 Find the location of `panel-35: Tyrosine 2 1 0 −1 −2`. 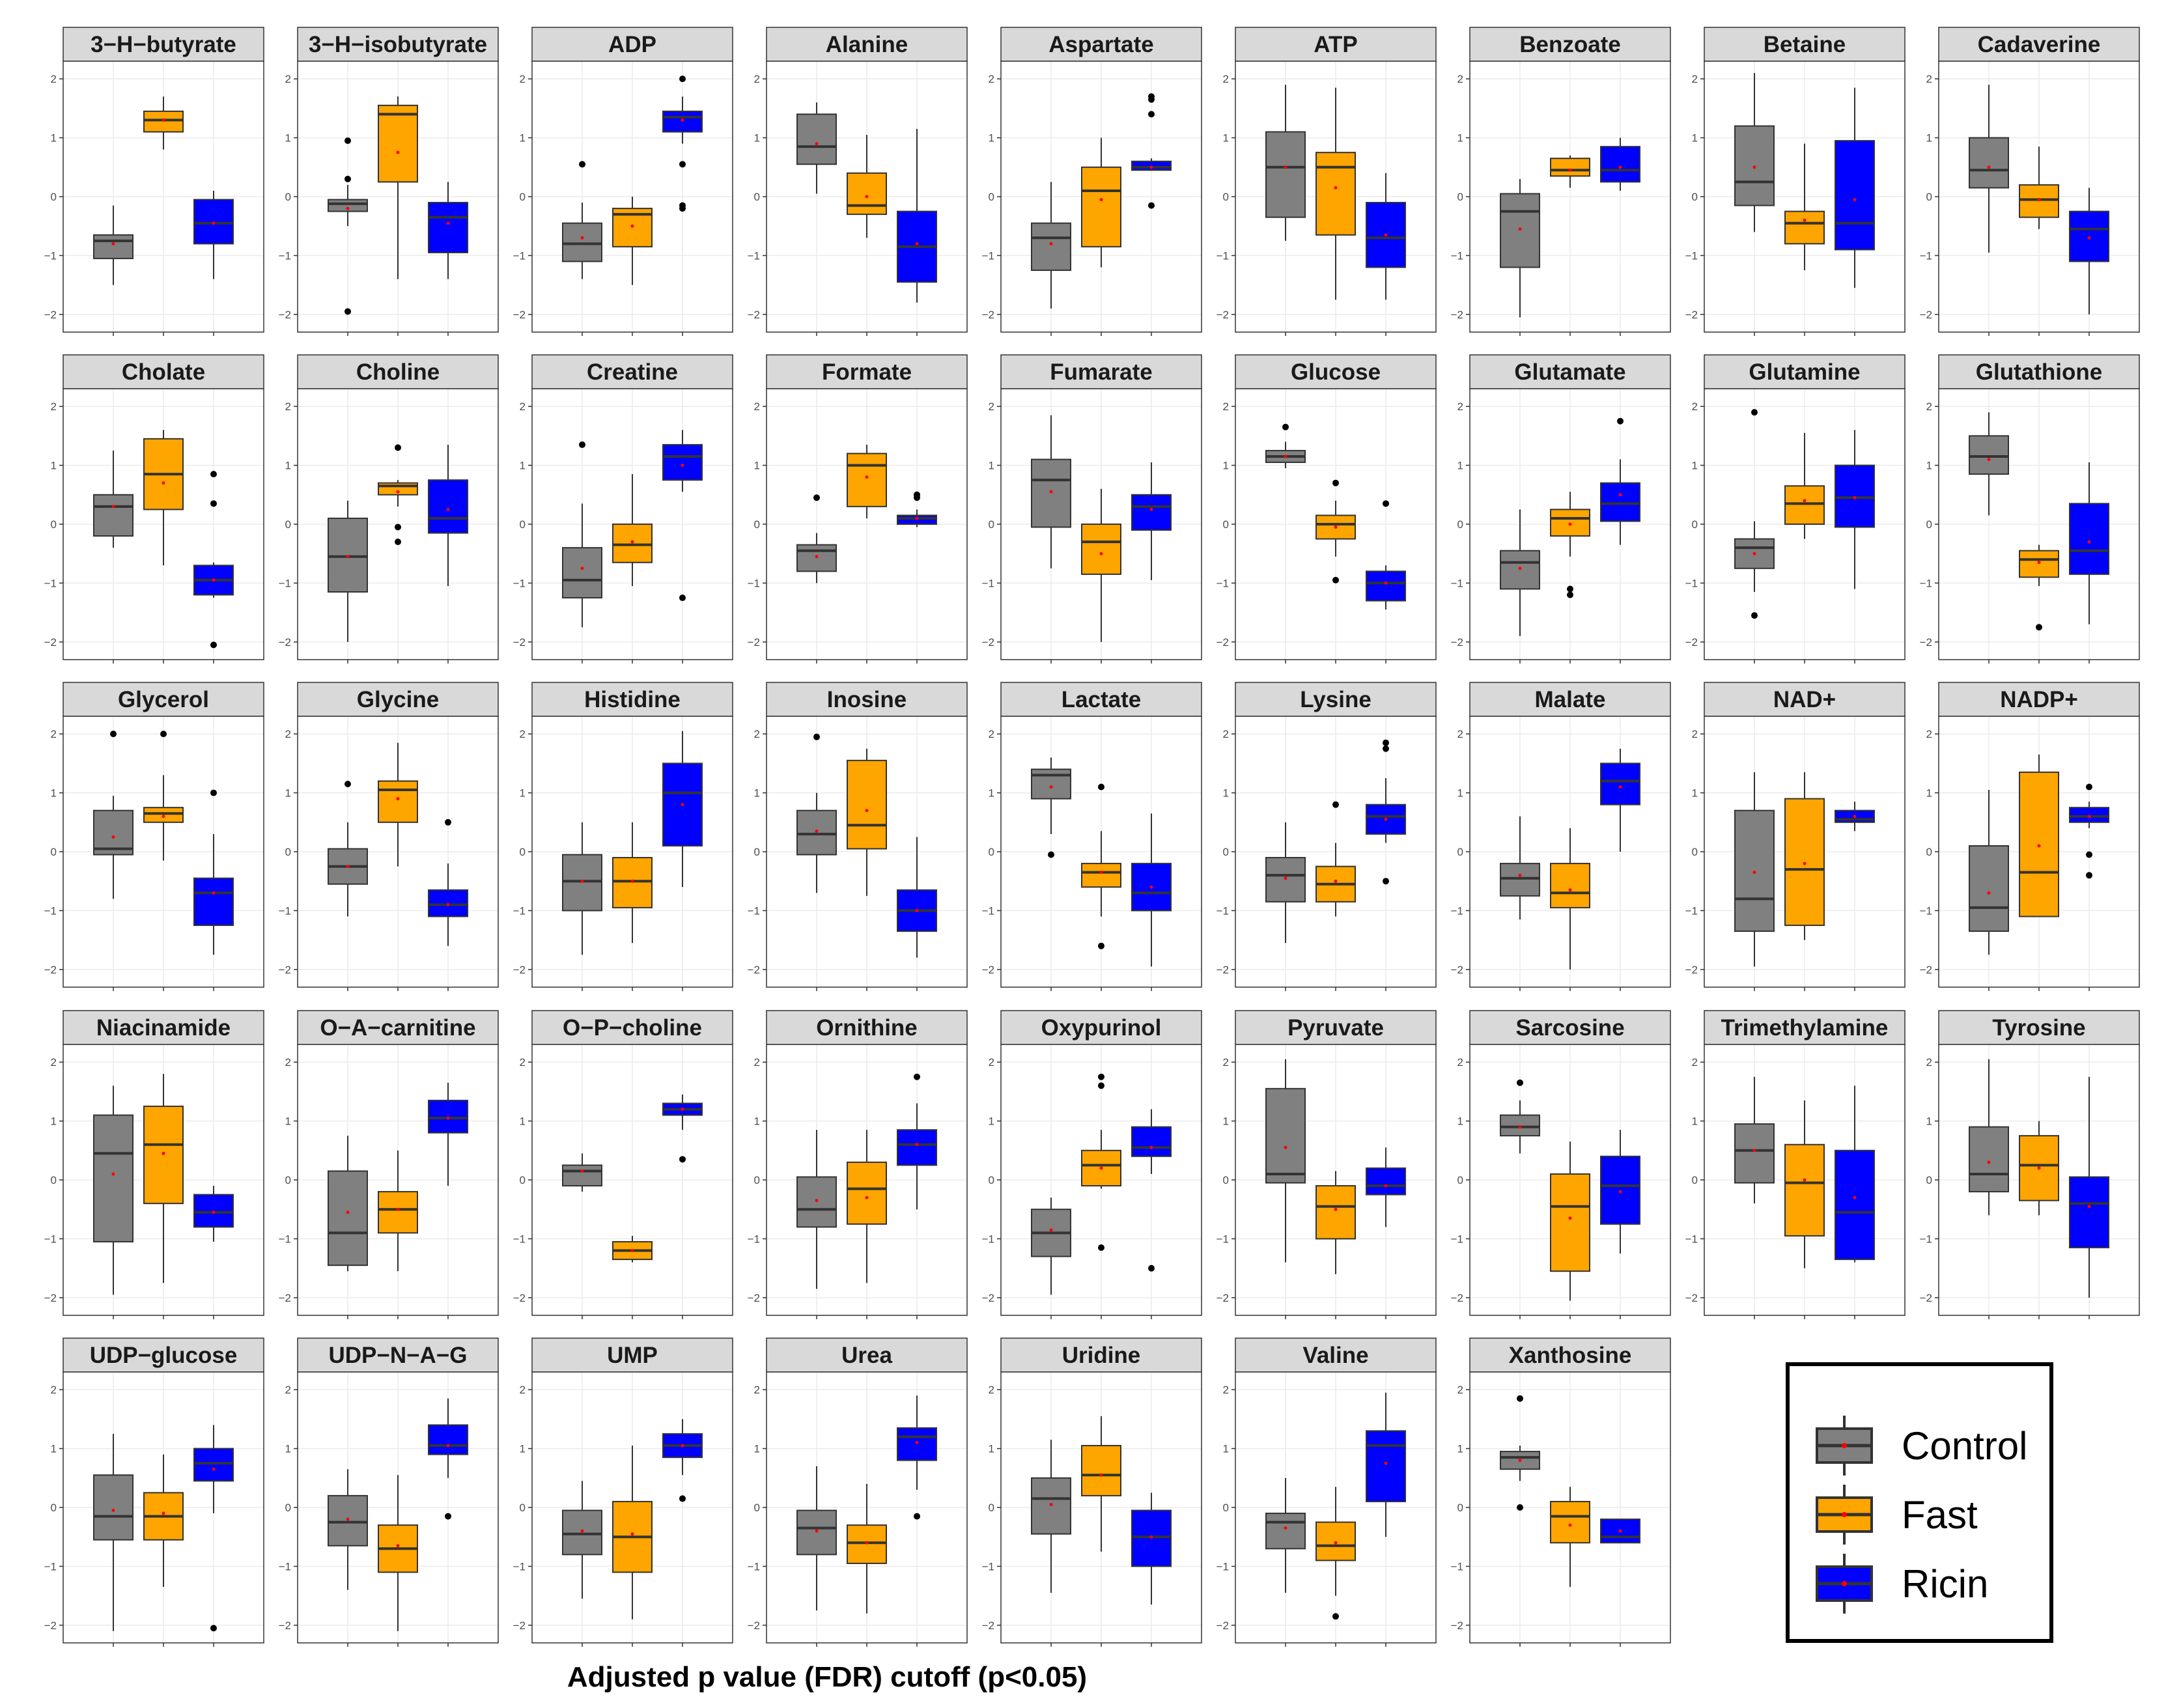

panel-35: Tyrosine 2 1 0 −1 −2 is located at coordinates (2030, 1165).